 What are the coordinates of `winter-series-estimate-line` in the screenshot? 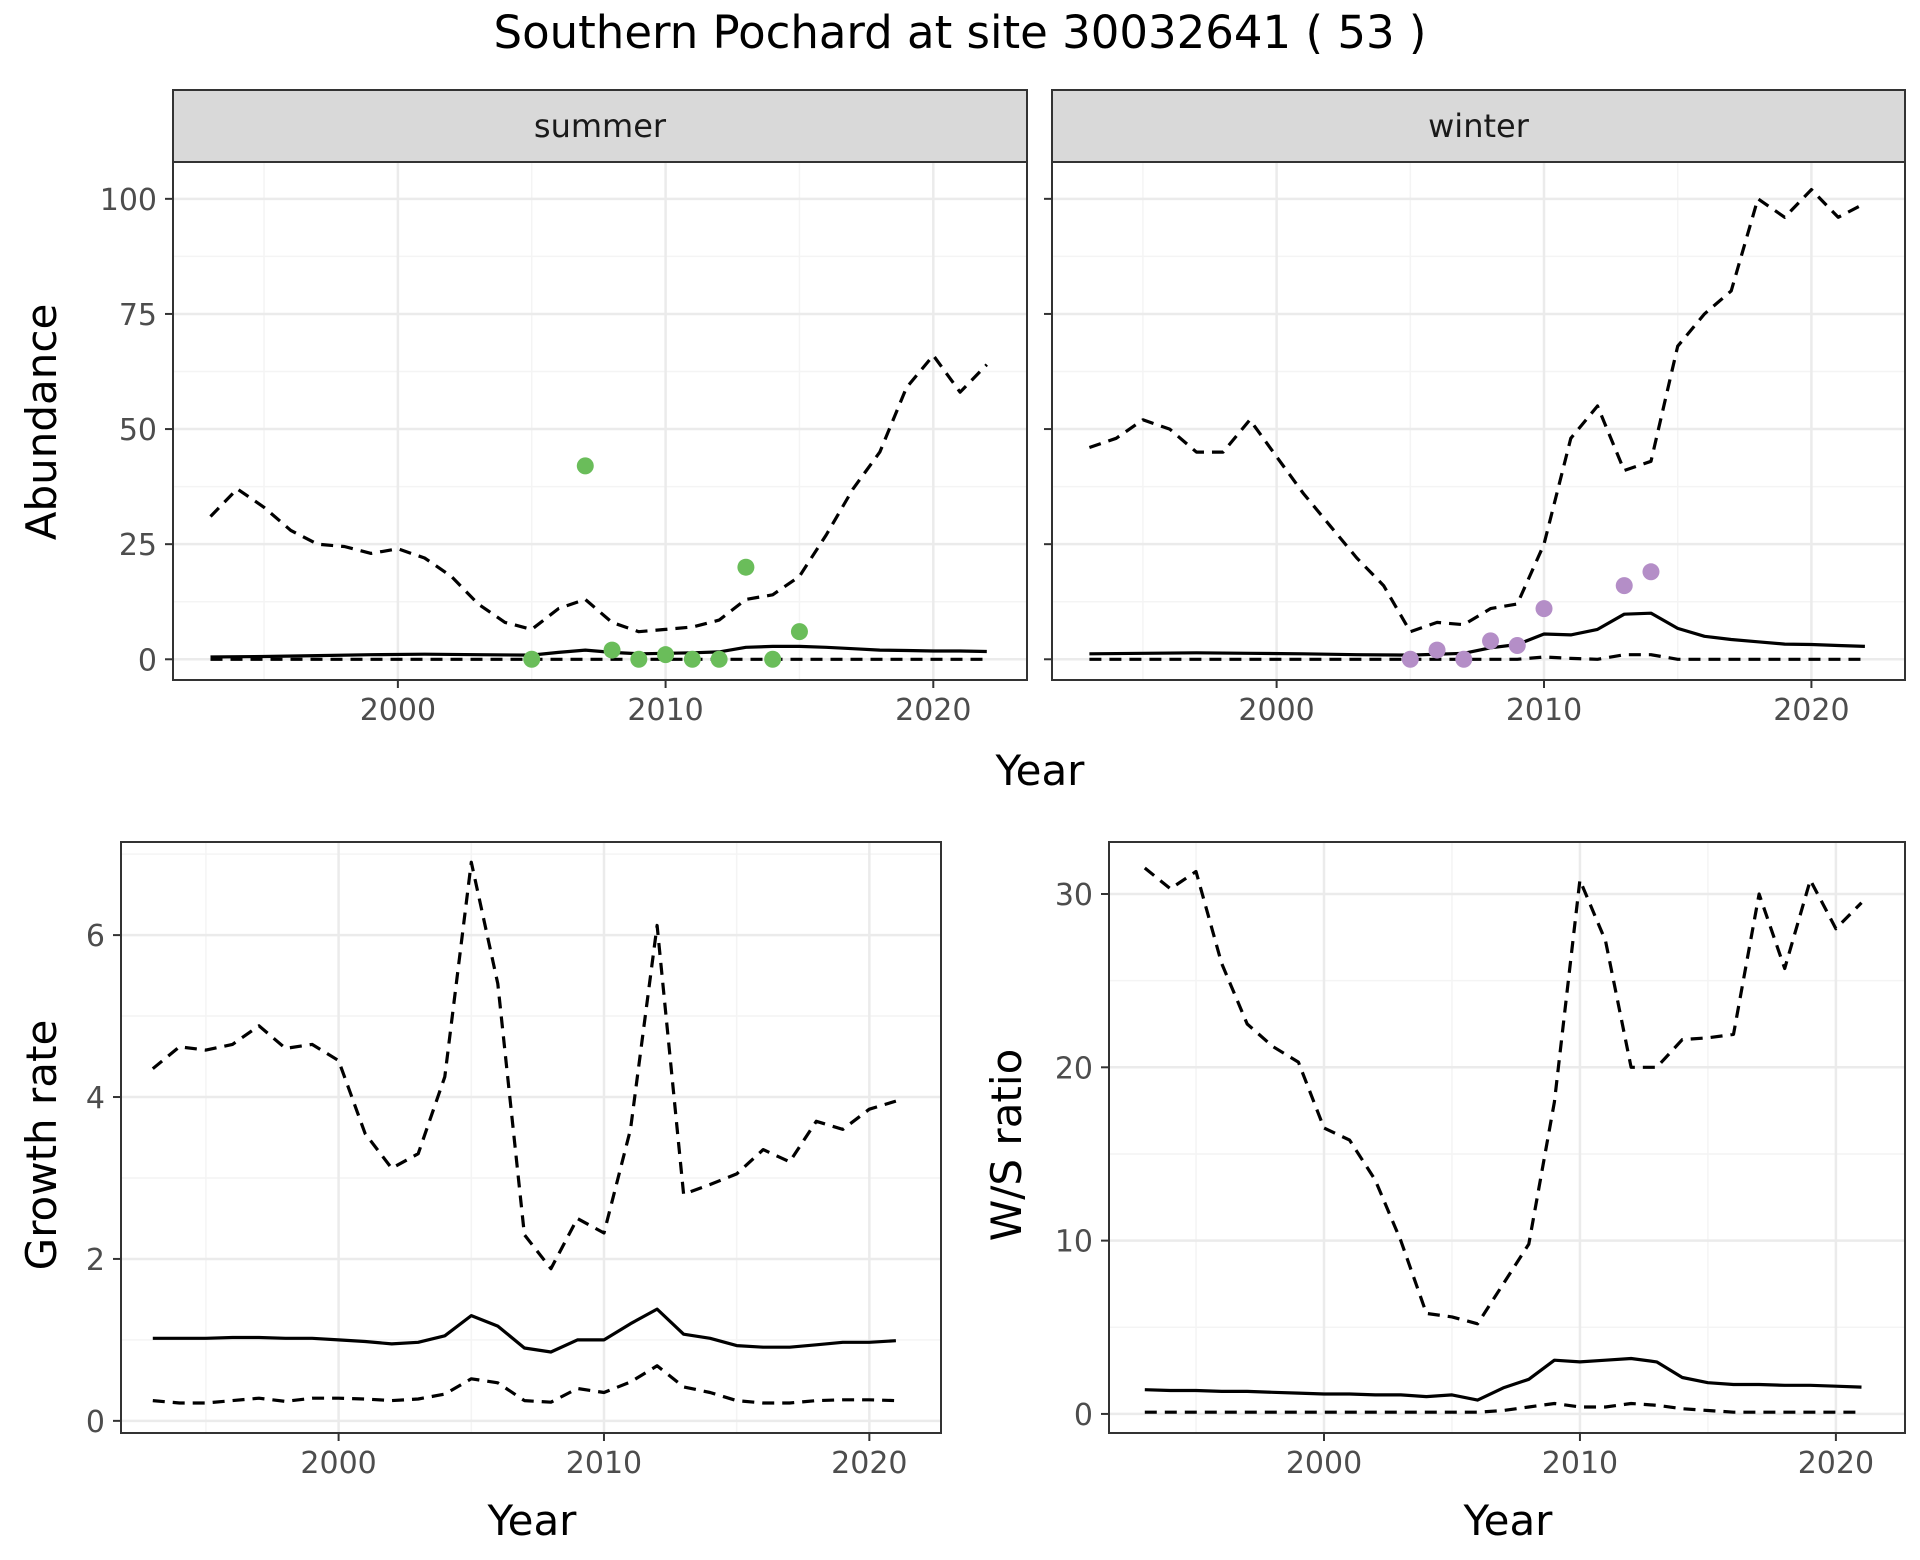 It's located at (1477, 634).